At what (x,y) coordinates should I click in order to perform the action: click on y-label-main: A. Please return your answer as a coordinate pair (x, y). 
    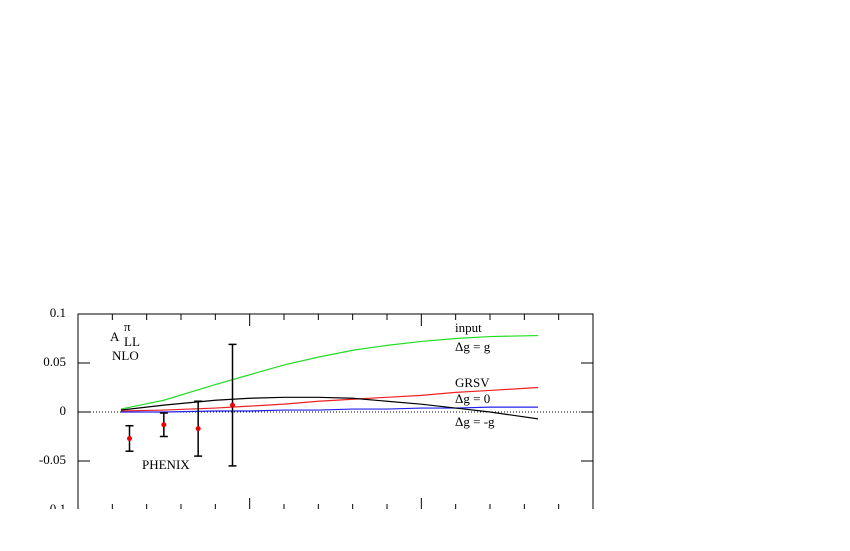
    Looking at the image, I should click on (115, 336).